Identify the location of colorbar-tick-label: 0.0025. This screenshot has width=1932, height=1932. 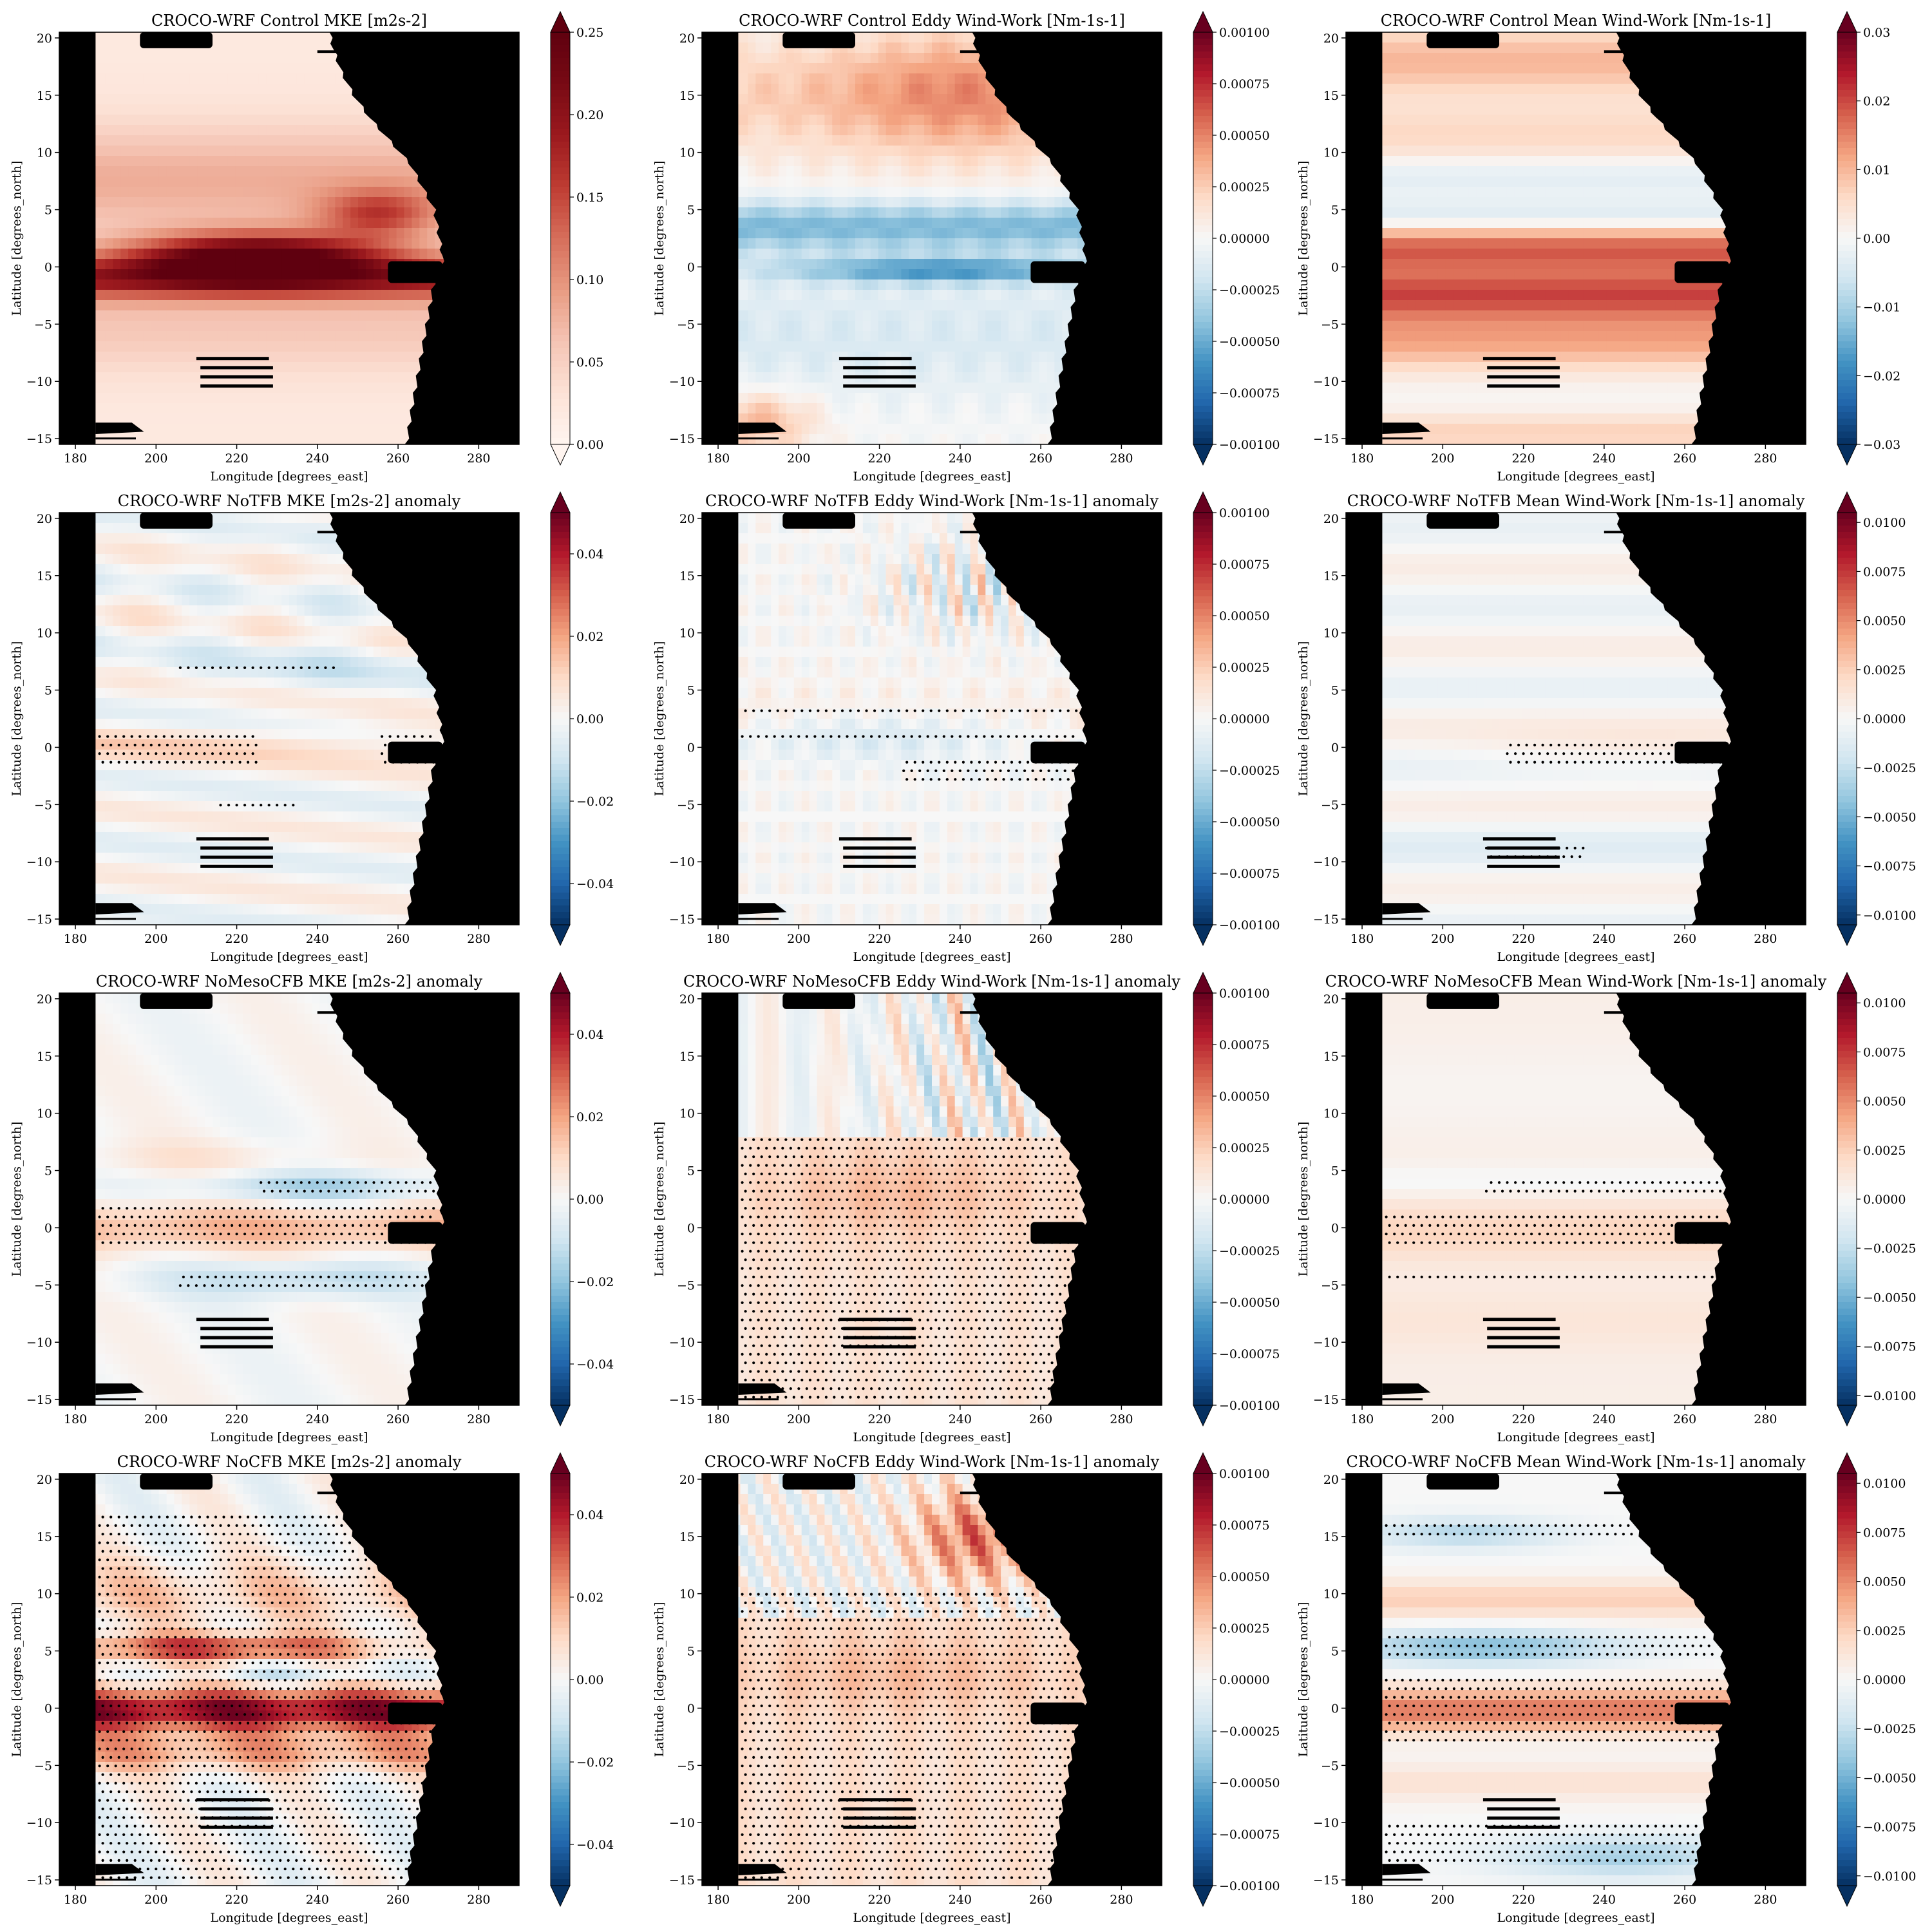
(1884, 1631).